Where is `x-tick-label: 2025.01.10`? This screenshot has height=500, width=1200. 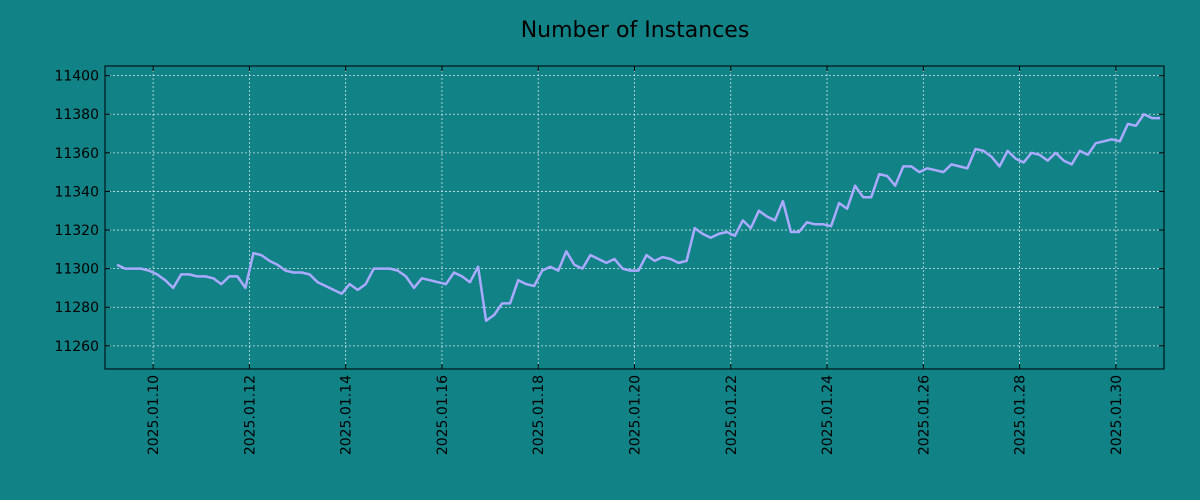 x-tick-label: 2025.01.10 is located at coordinates (154, 415).